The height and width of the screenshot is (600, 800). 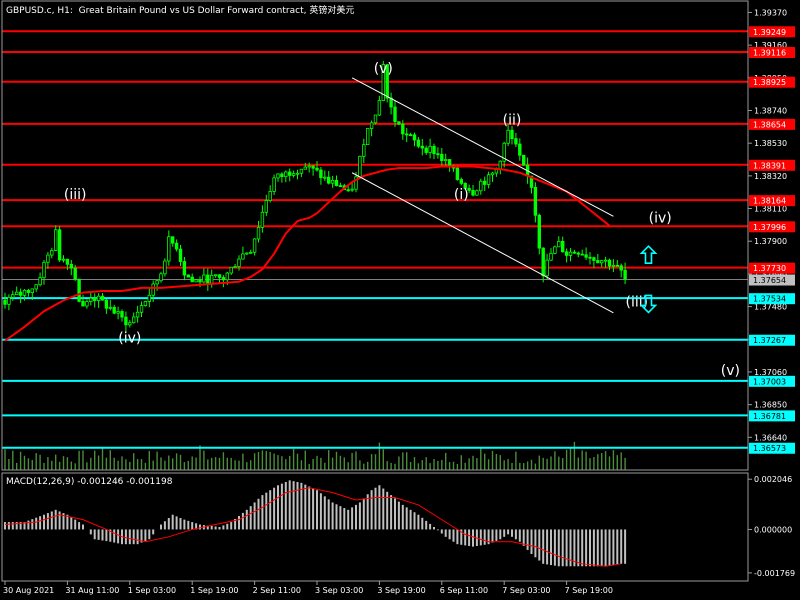 I want to click on resistance-label-7-box, so click(x=772, y=268).